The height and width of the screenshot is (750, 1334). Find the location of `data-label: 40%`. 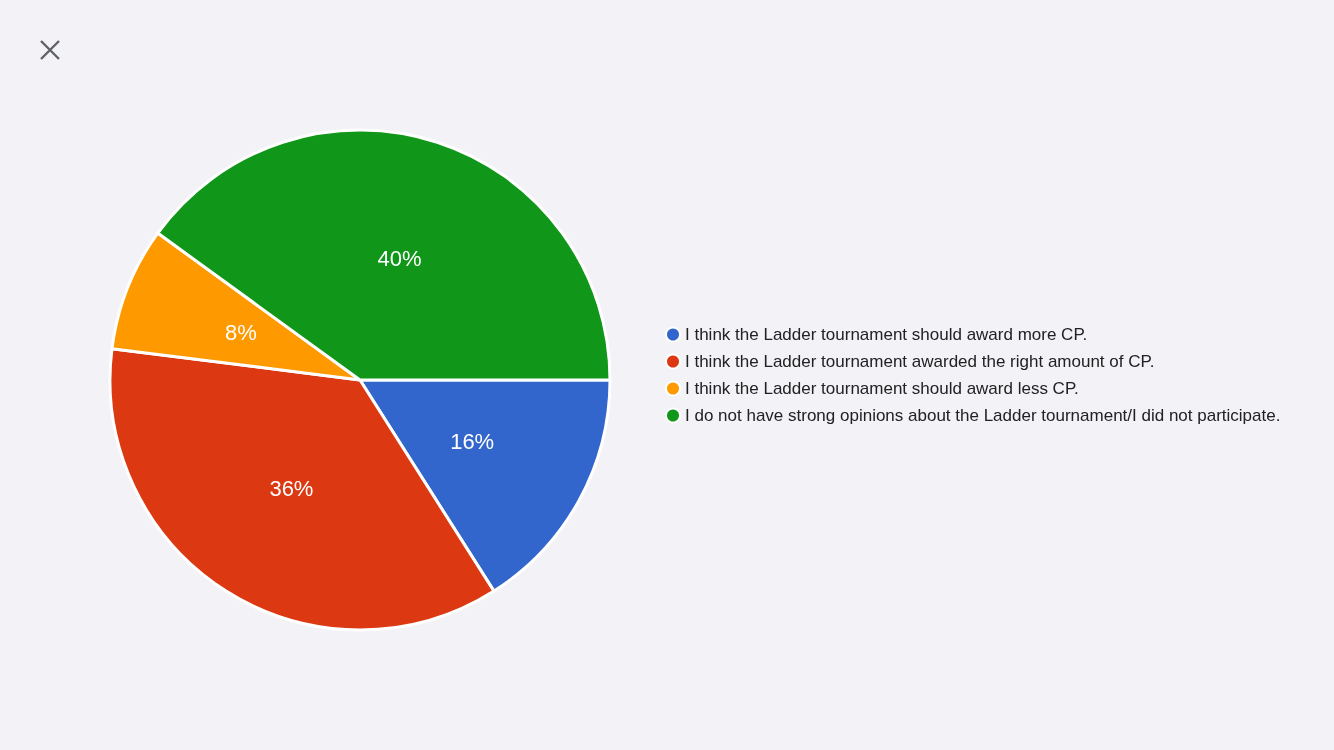

data-label: 40% is located at coordinates (399, 258).